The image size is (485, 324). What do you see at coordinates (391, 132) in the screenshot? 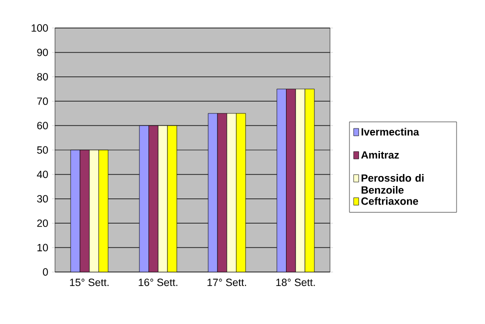
I see `legend-label: Ivermectina` at bounding box center [391, 132].